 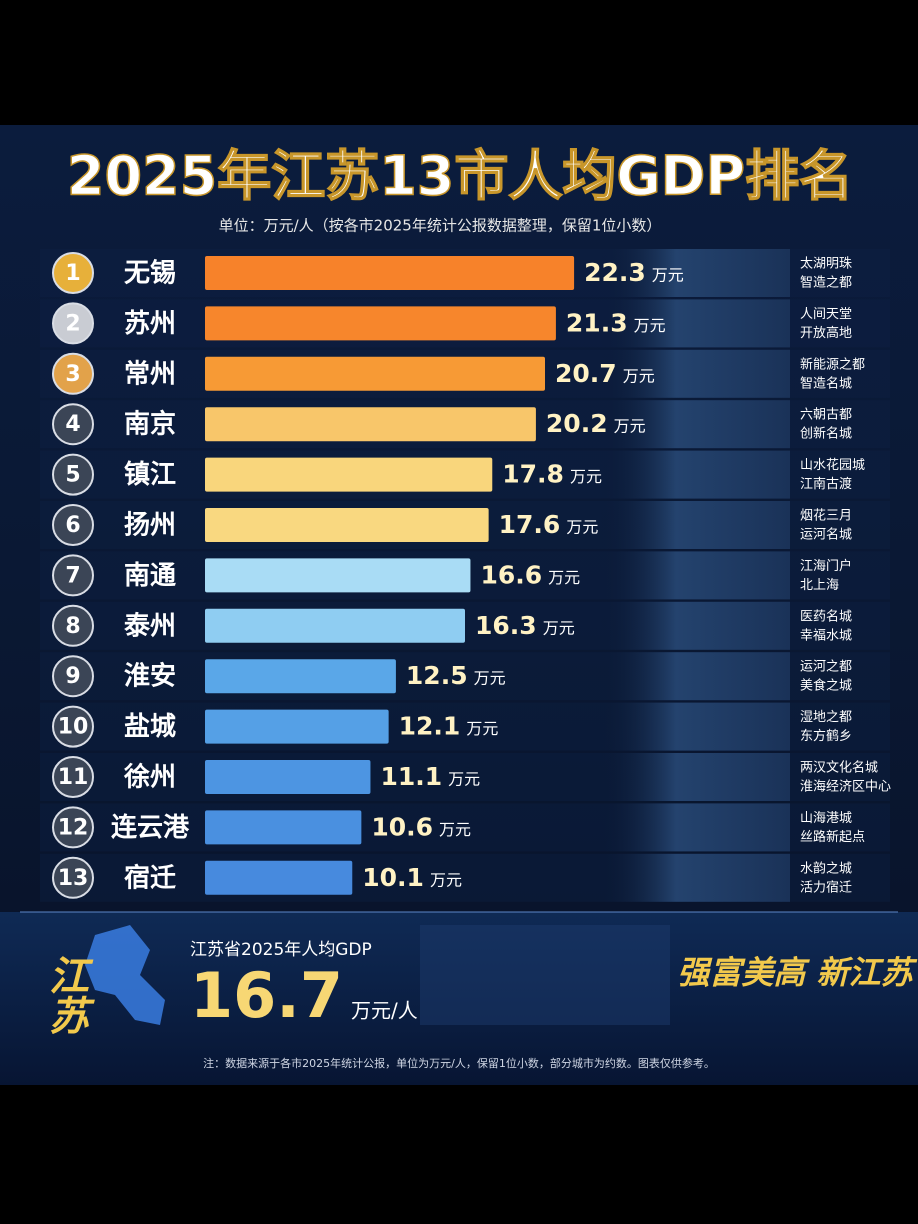 What do you see at coordinates (437, 675) in the screenshot?
I see `value-label: 12.5` at bounding box center [437, 675].